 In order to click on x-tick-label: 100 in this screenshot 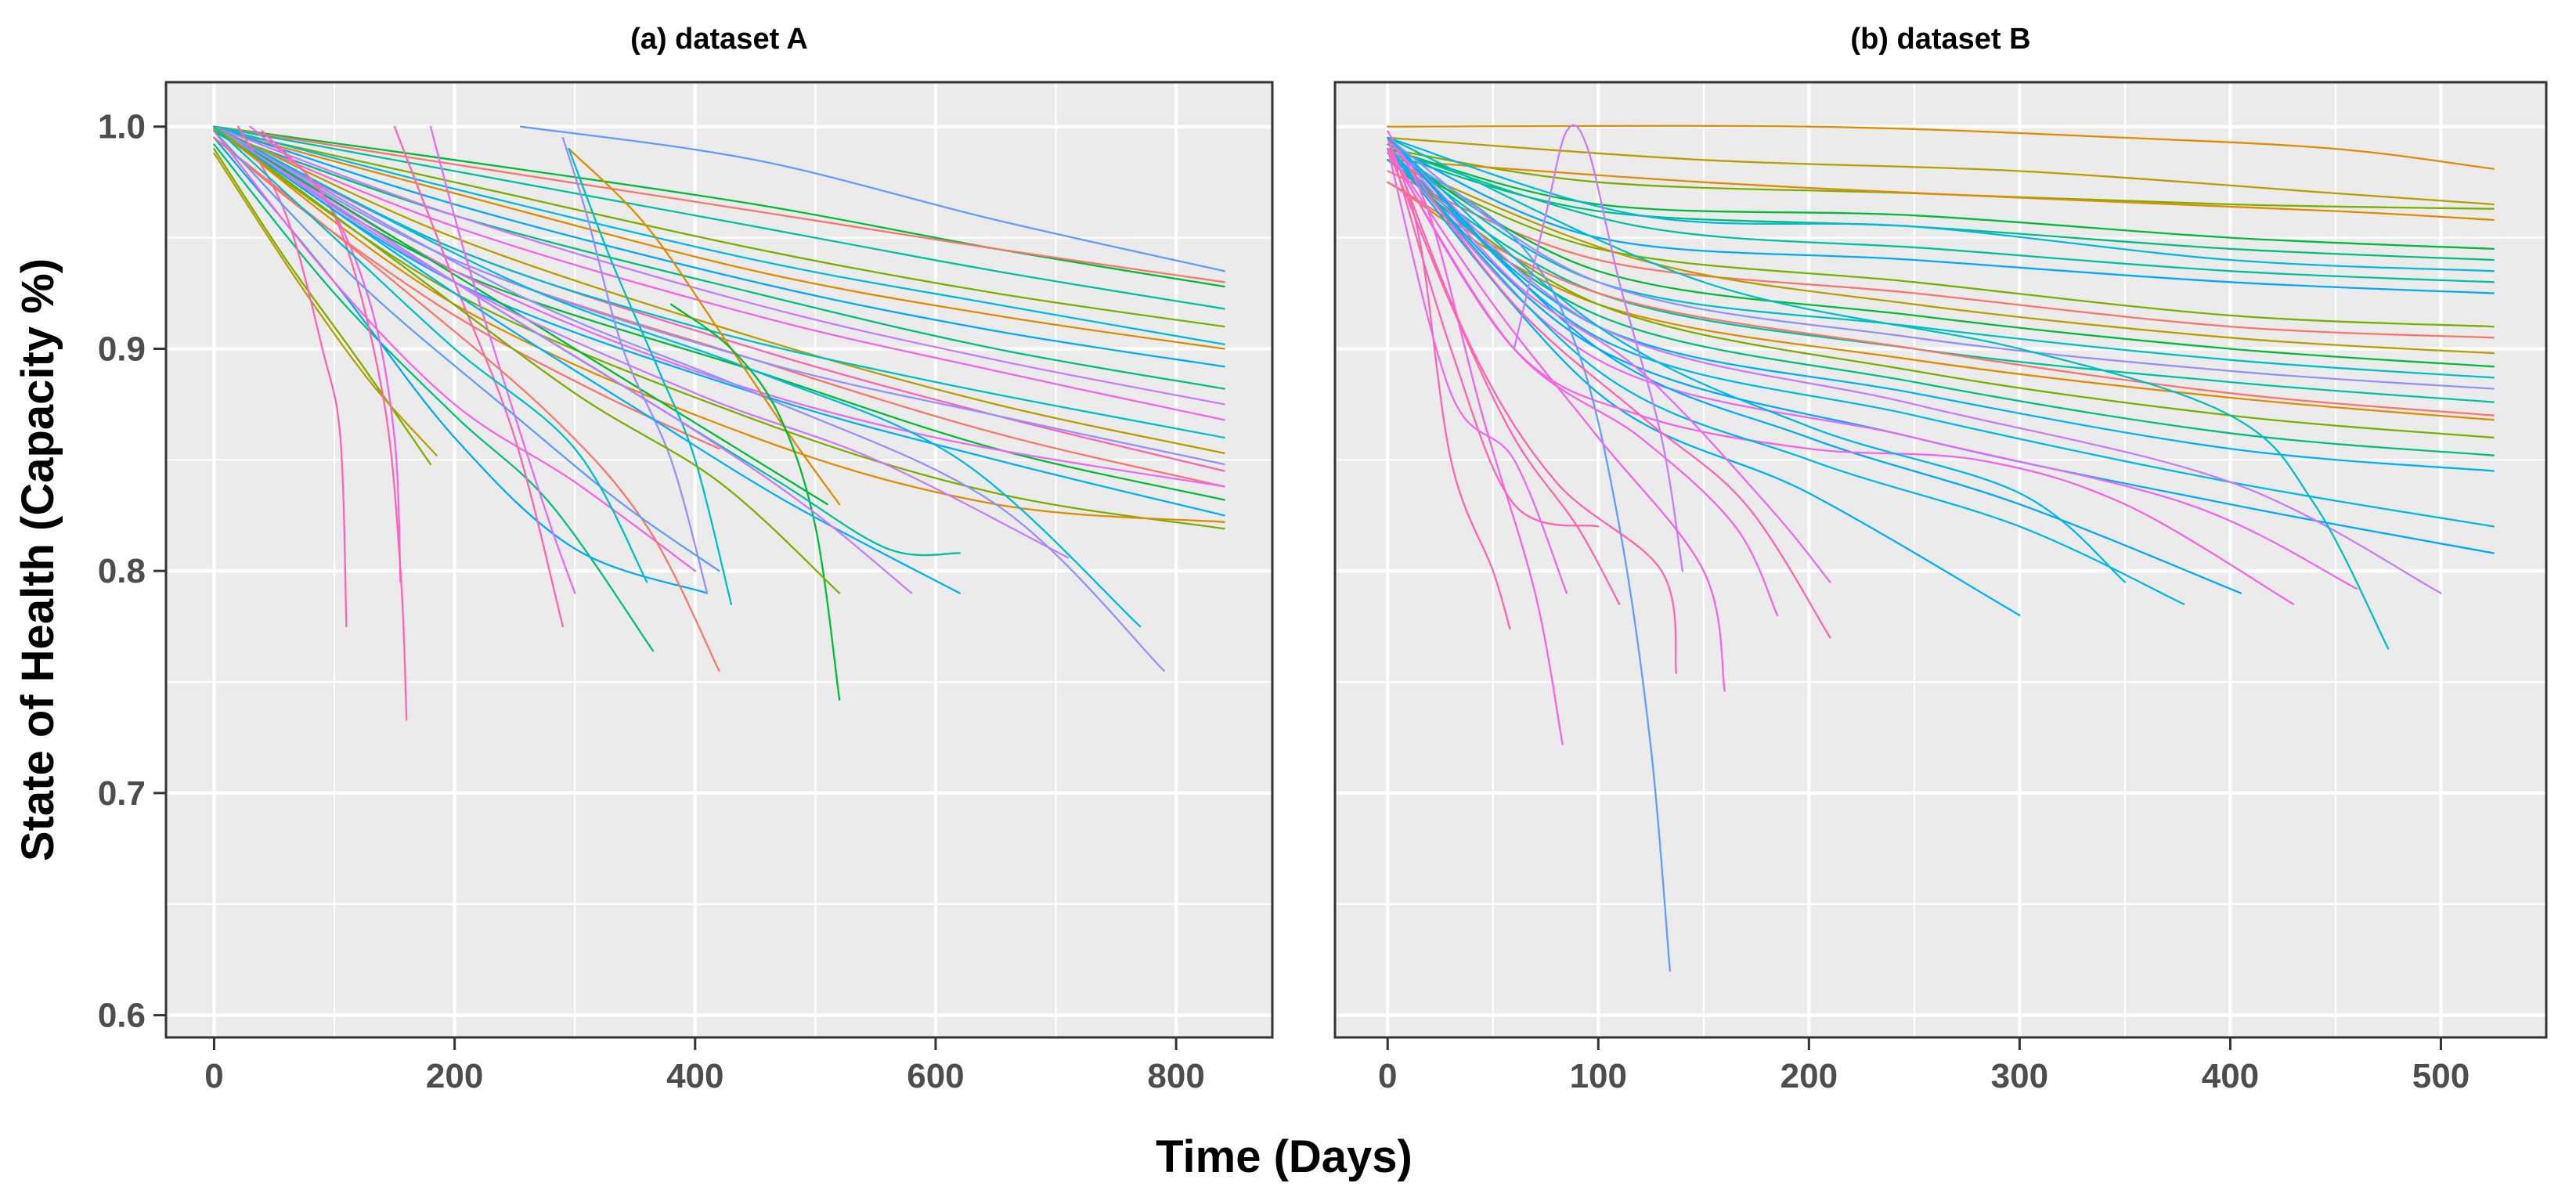, I will do `click(1598, 1076)`.